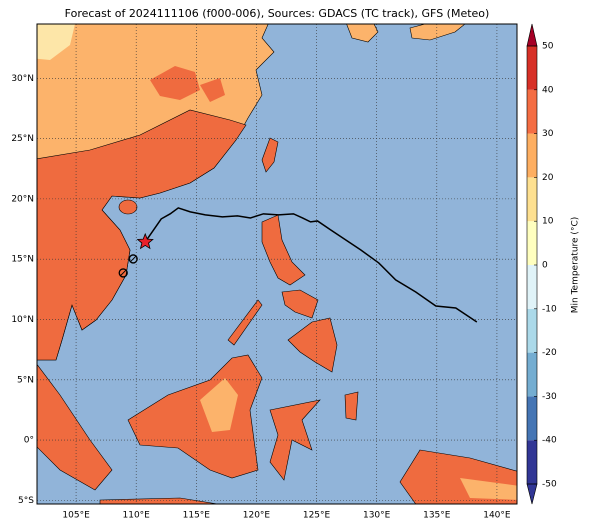 This screenshot has height=532, width=591. Describe the element at coordinates (56, 42) in the screenshot. I see `cool-patch` at that location.